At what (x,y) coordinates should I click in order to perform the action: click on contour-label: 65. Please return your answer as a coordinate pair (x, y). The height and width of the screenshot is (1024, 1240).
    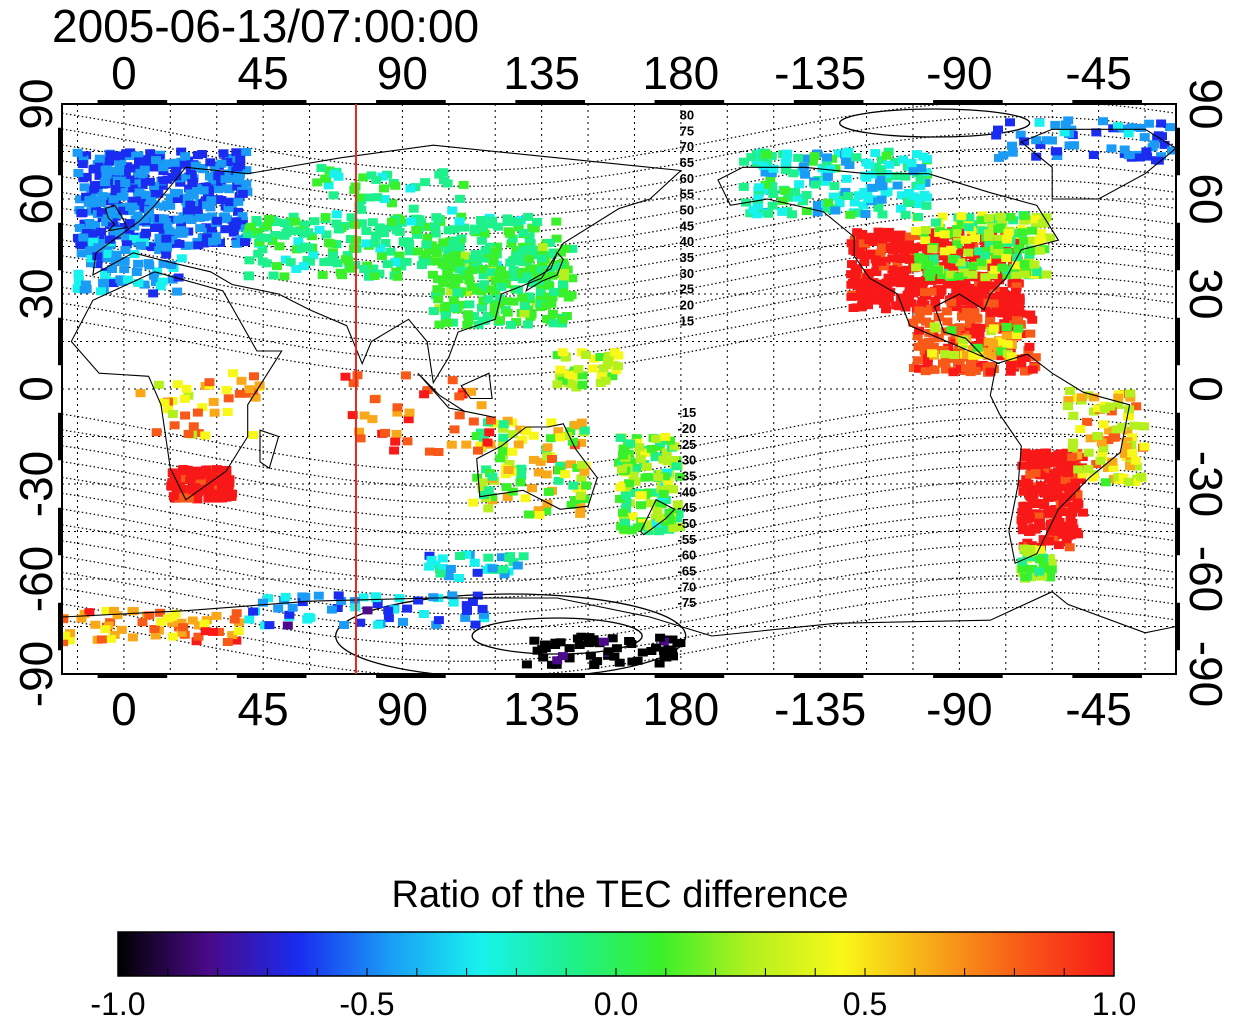
    Looking at the image, I should click on (687, 162).